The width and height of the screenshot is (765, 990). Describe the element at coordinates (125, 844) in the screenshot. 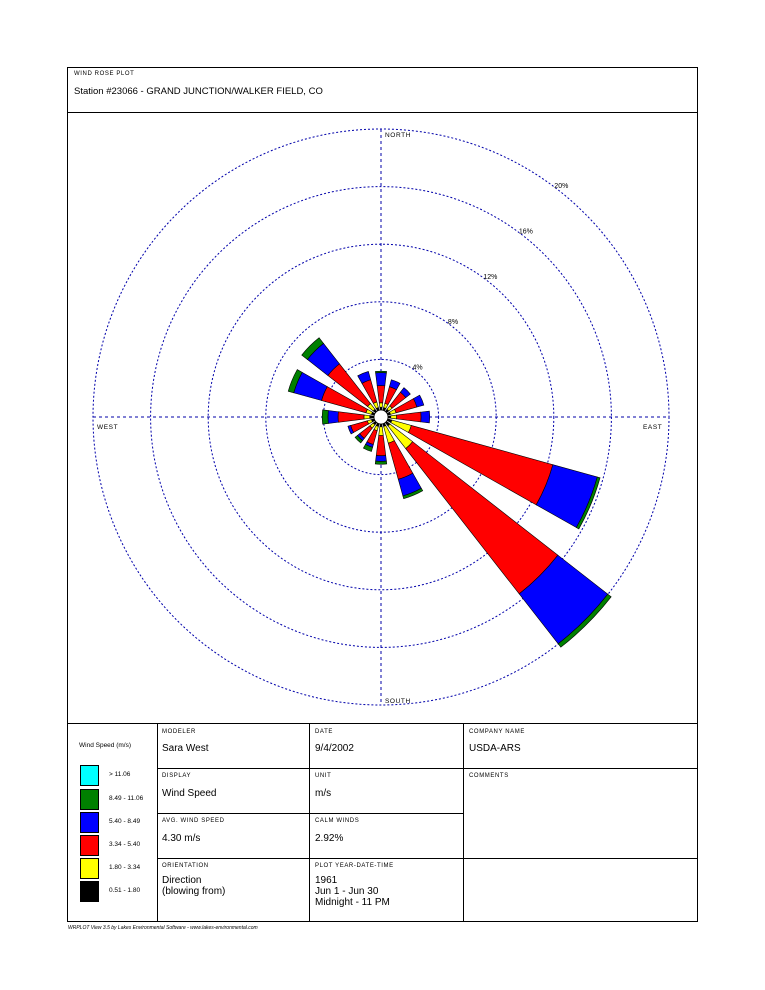

I see `legend-label: 3.34 - 5.40` at that location.